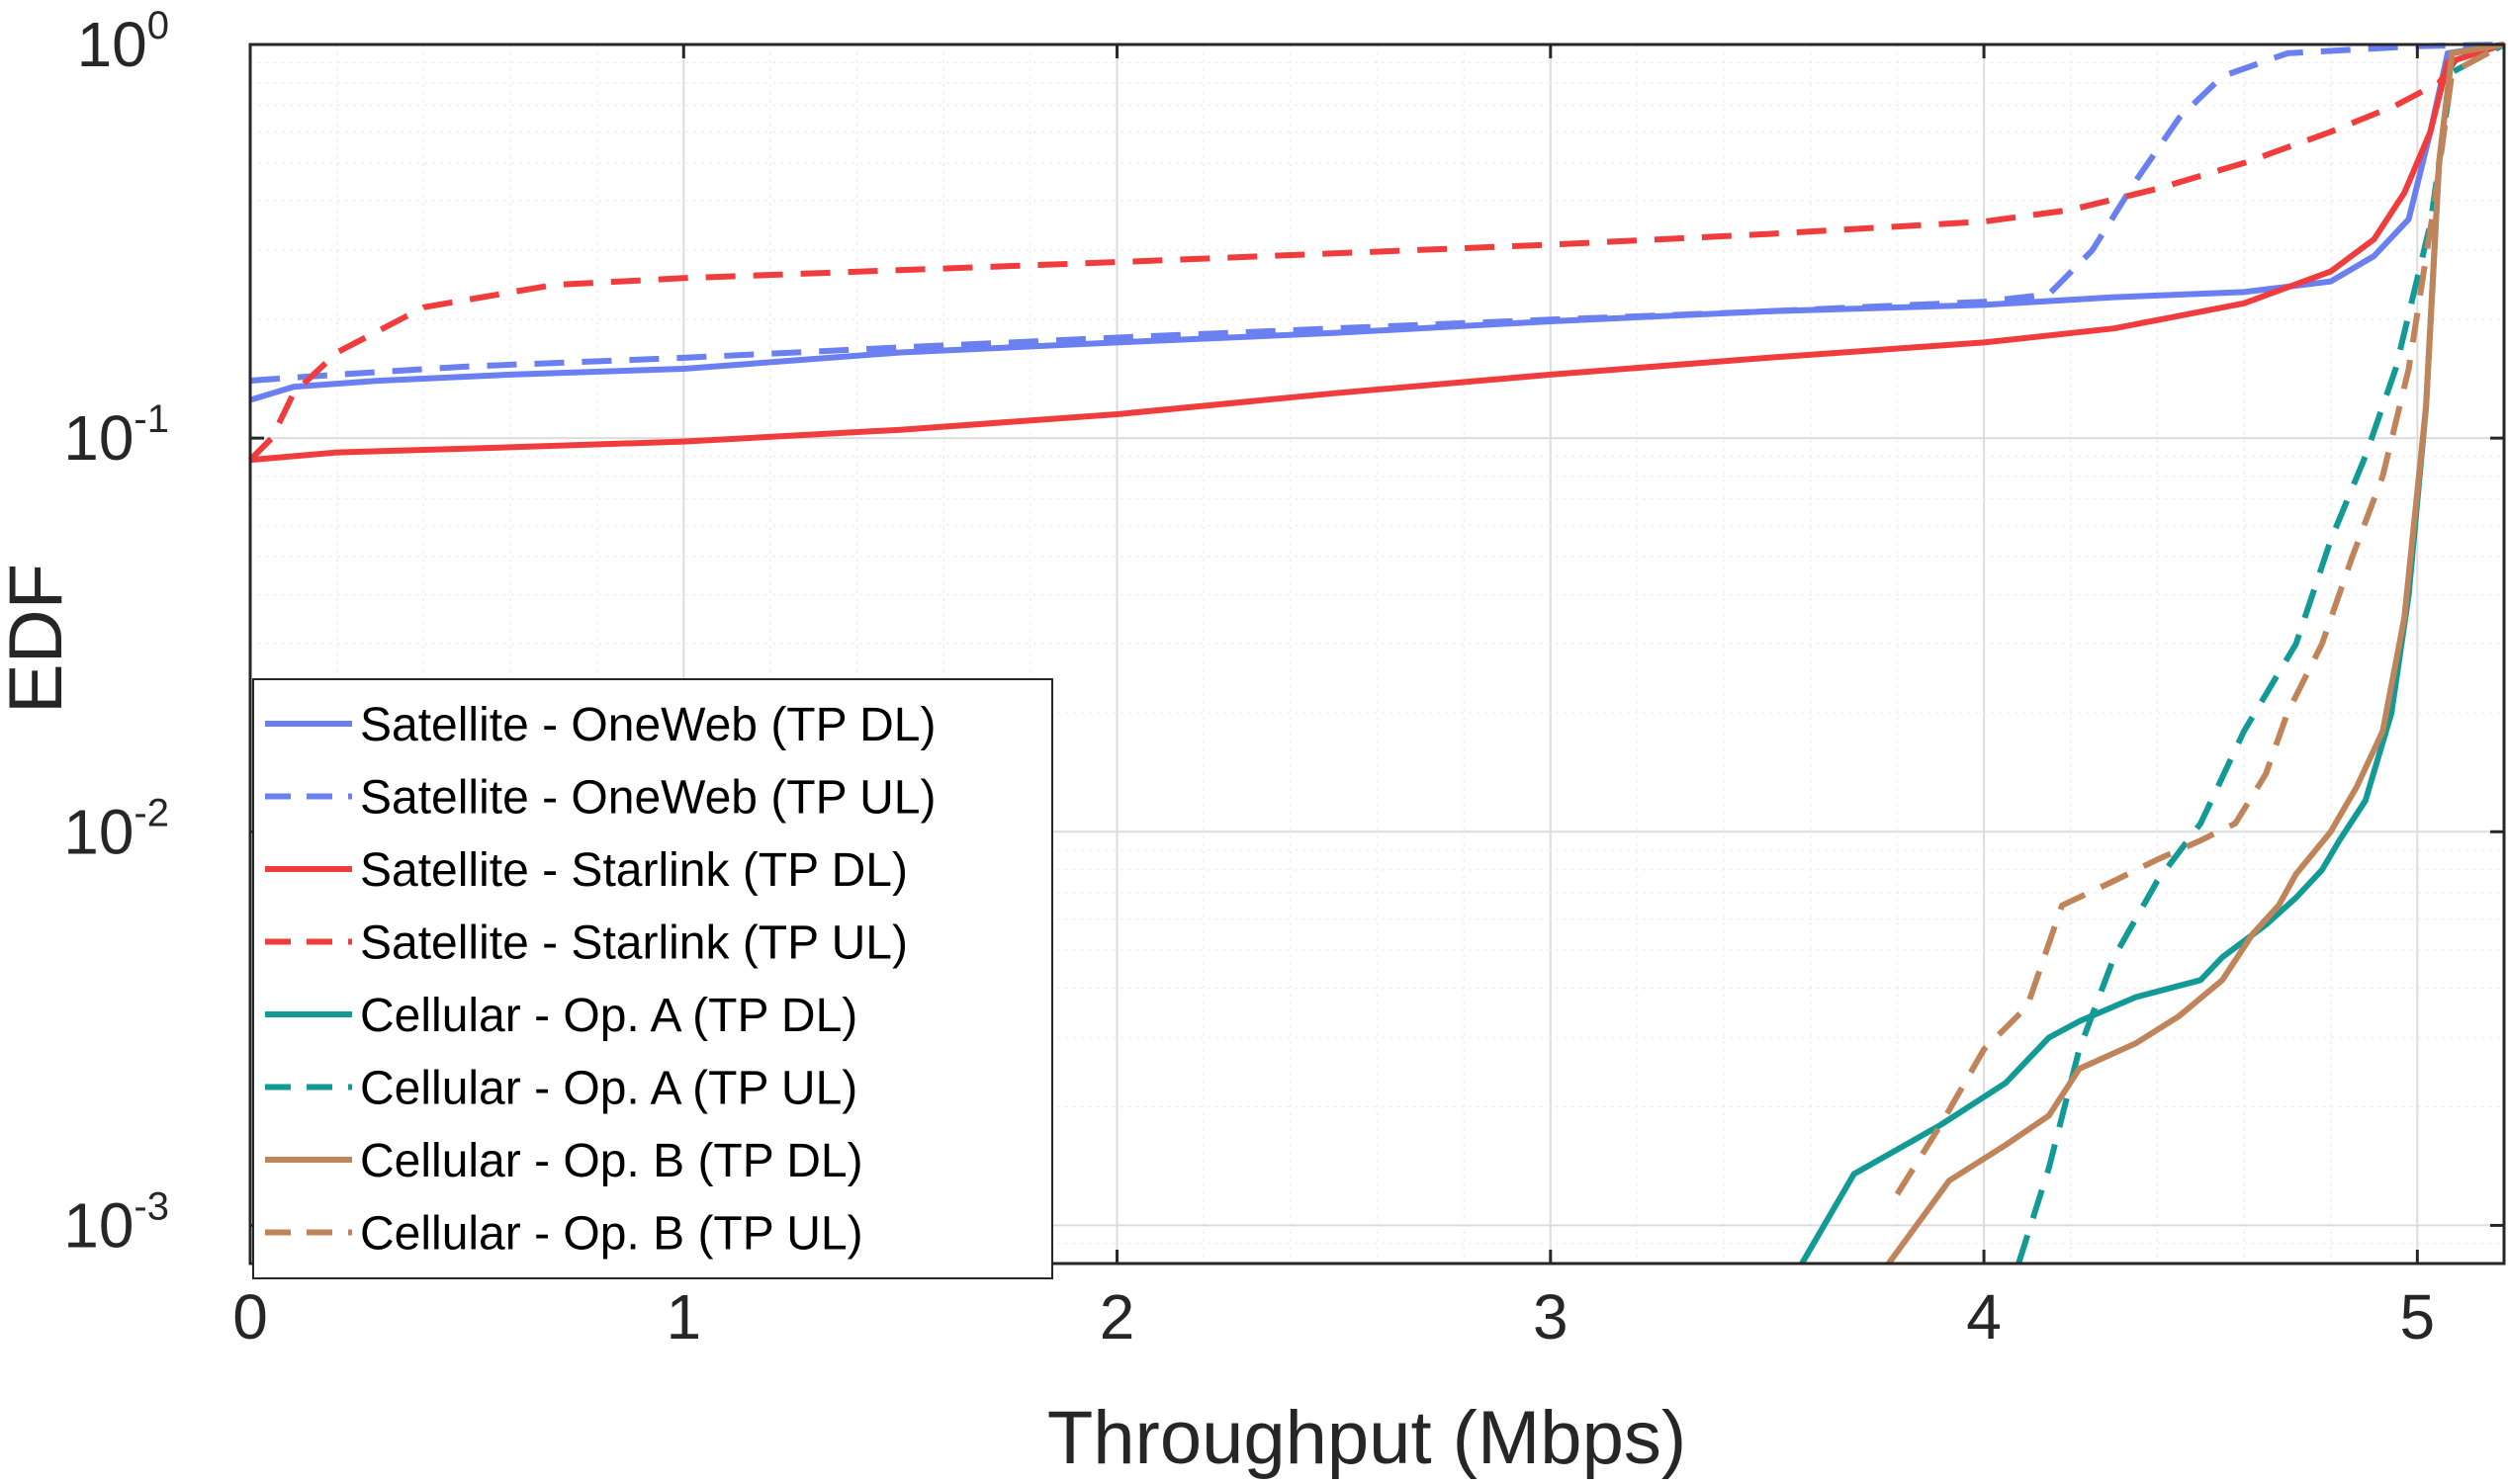 The image size is (2508, 1484). What do you see at coordinates (634, 870) in the screenshot?
I see `legend-label: Satellite - Starlink (TP DL)` at bounding box center [634, 870].